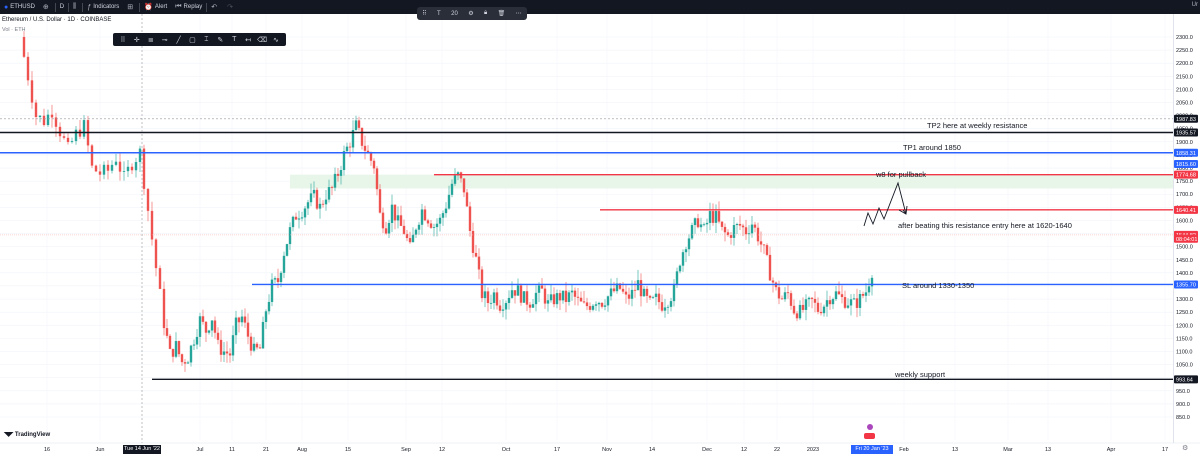  What do you see at coordinates (75, 7) in the screenshot?
I see `candle-type-button: ⫼` at bounding box center [75, 7].